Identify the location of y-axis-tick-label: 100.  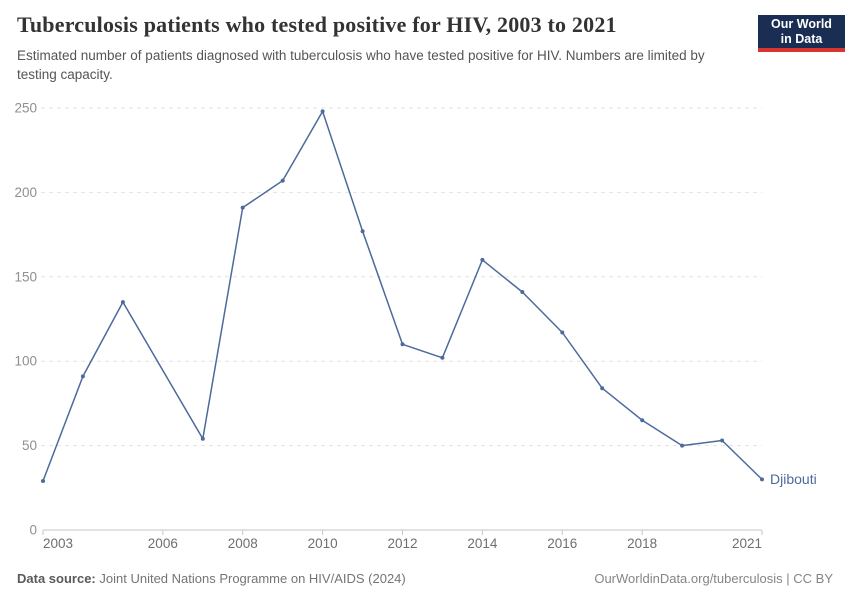
(25, 361).